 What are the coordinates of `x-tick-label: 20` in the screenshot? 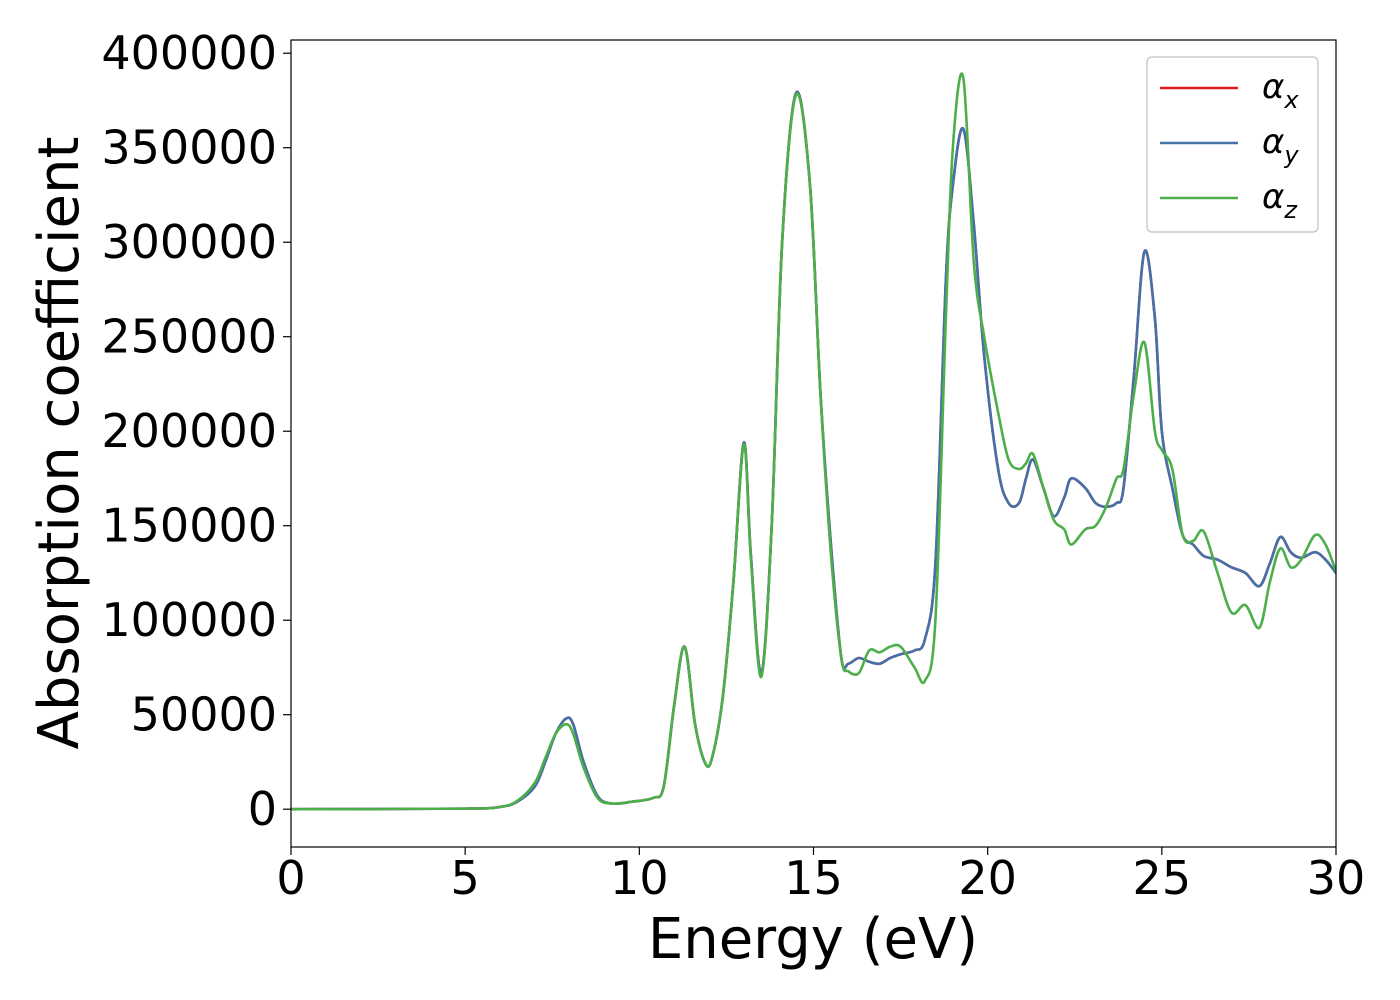 It's located at (987, 878).